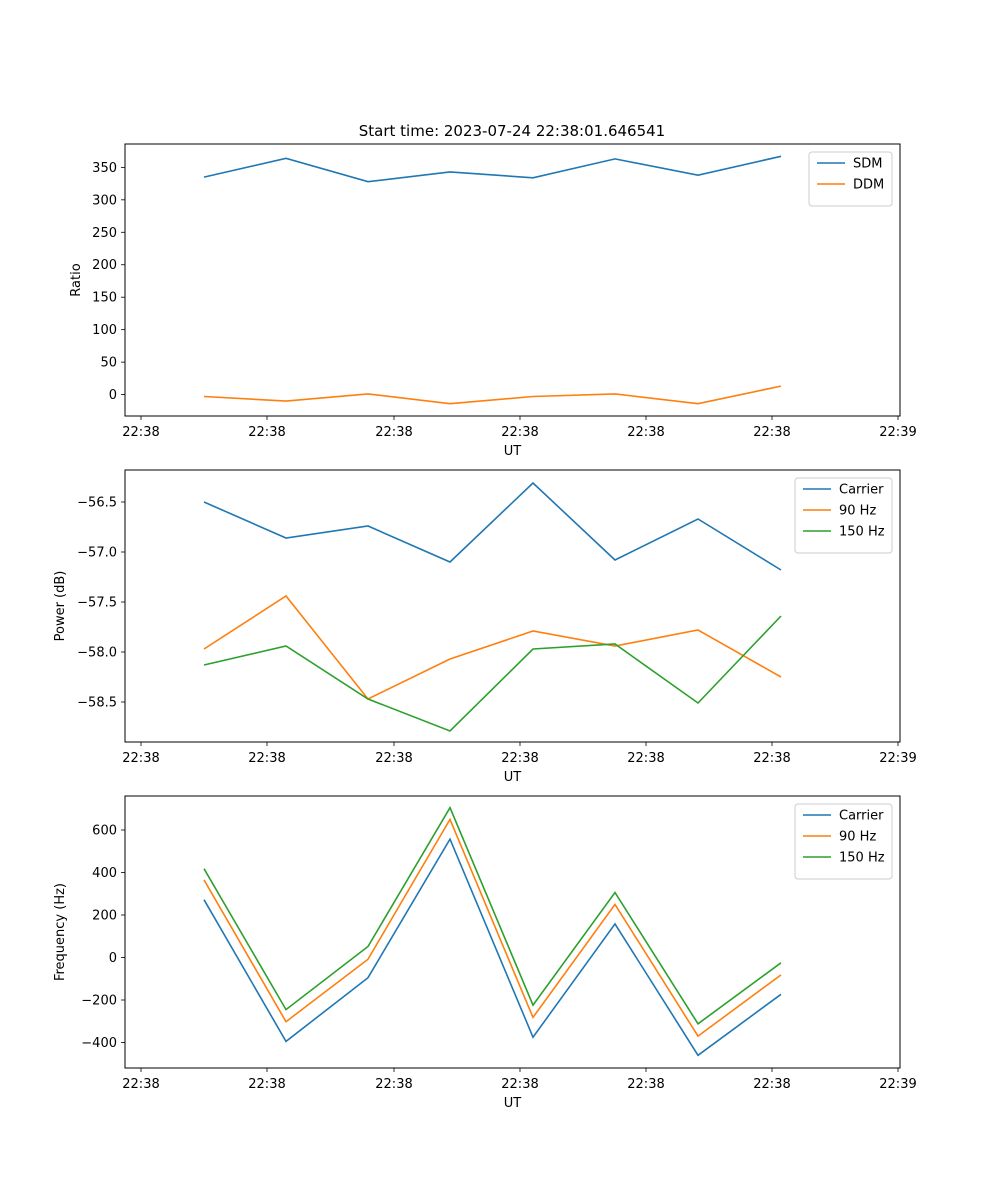 This screenshot has height=1200, width=1000. Describe the element at coordinates (104, 200) in the screenshot. I see `y-tick-label: 300` at that location.